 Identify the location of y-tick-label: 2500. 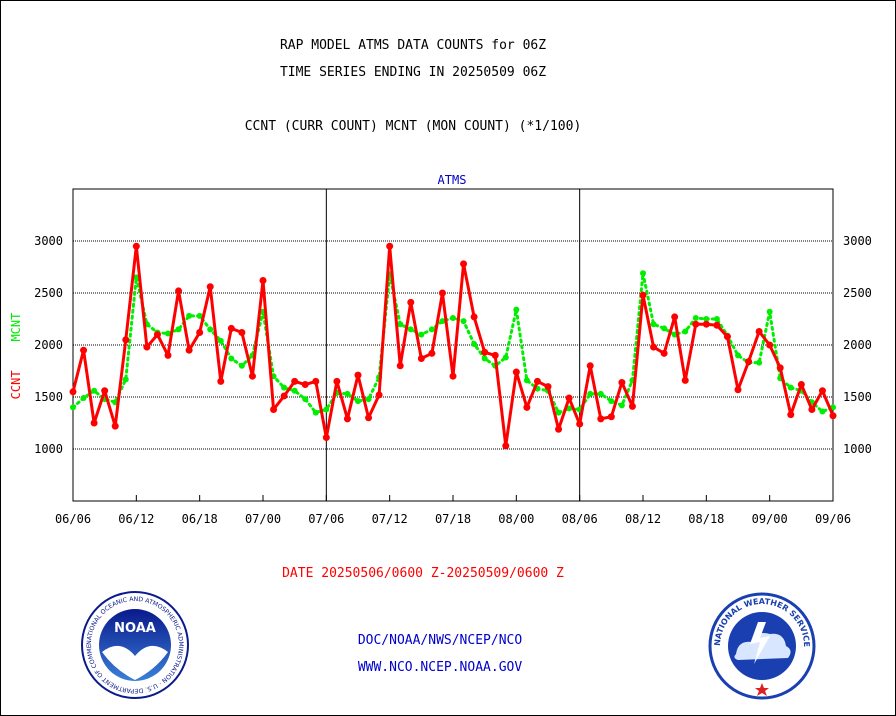
(857, 293).